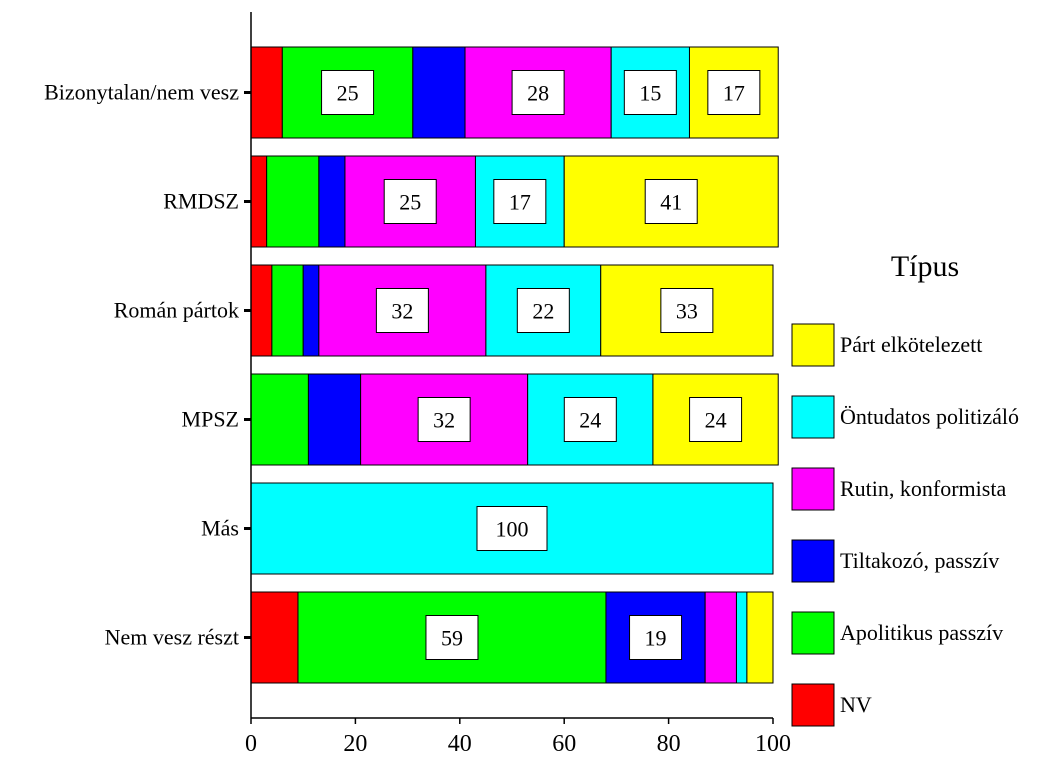 This screenshot has height=761, width=1061. I want to click on bar-roman-partok-tiltakozo-passziv, so click(311, 310).